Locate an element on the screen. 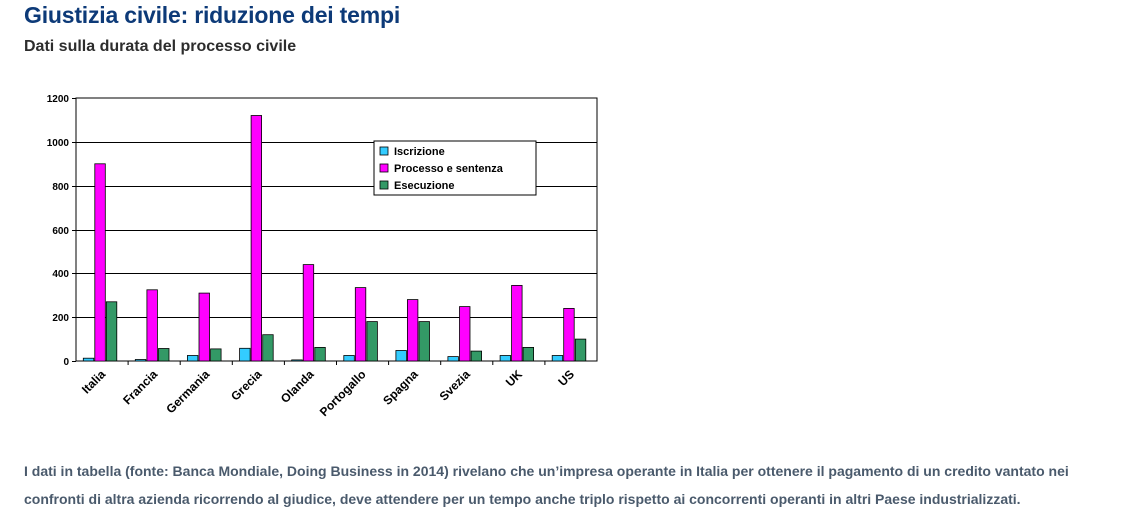  x-tick-label: Germania is located at coordinates (187, 391).